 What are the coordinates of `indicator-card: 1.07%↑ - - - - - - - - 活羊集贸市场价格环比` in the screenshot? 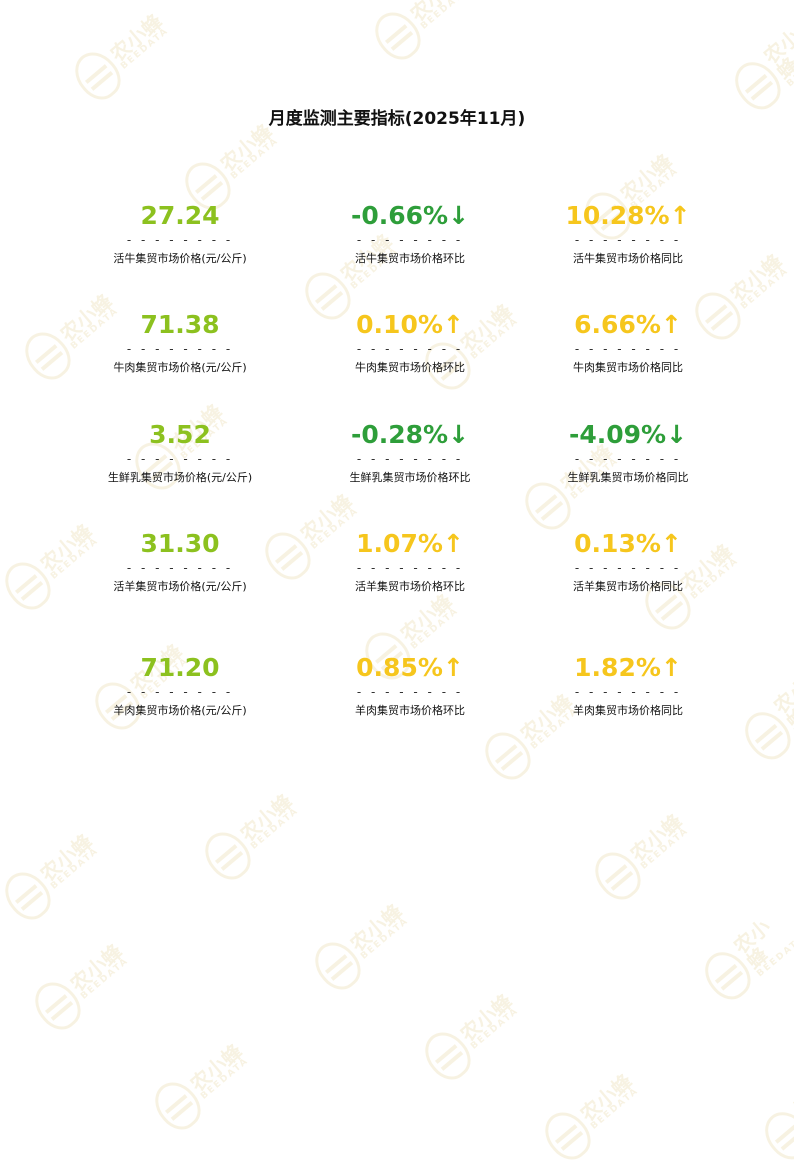 It's located at (410, 561).